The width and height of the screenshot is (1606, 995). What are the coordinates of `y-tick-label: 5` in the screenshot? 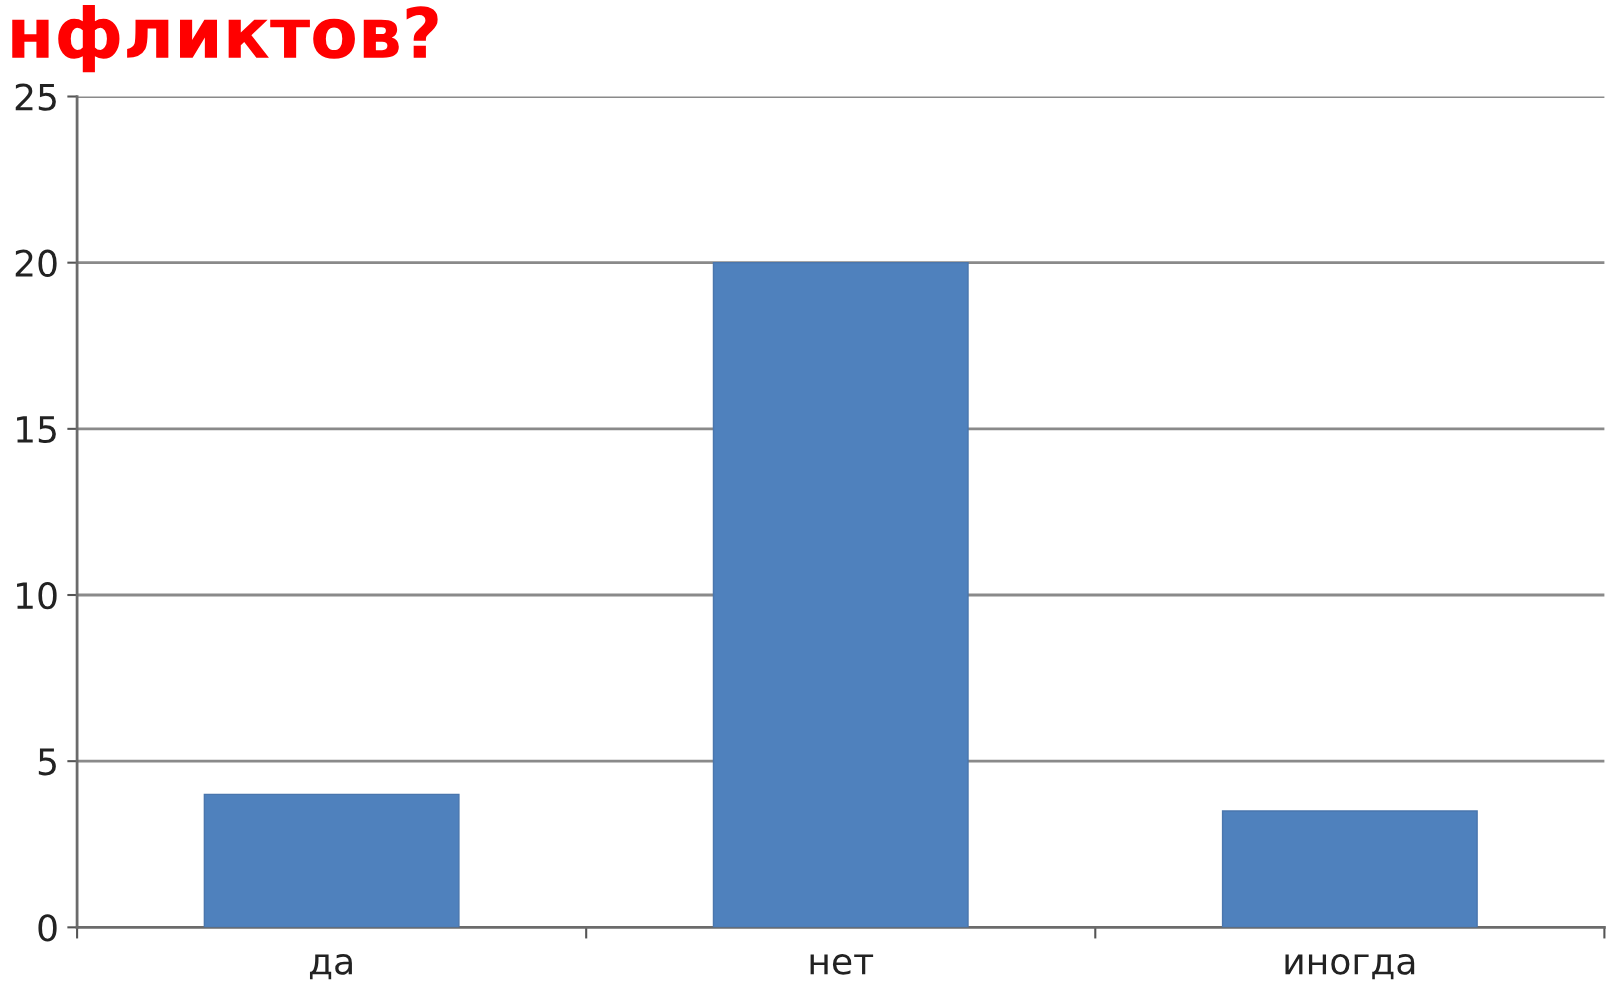 It's located at (47, 762).